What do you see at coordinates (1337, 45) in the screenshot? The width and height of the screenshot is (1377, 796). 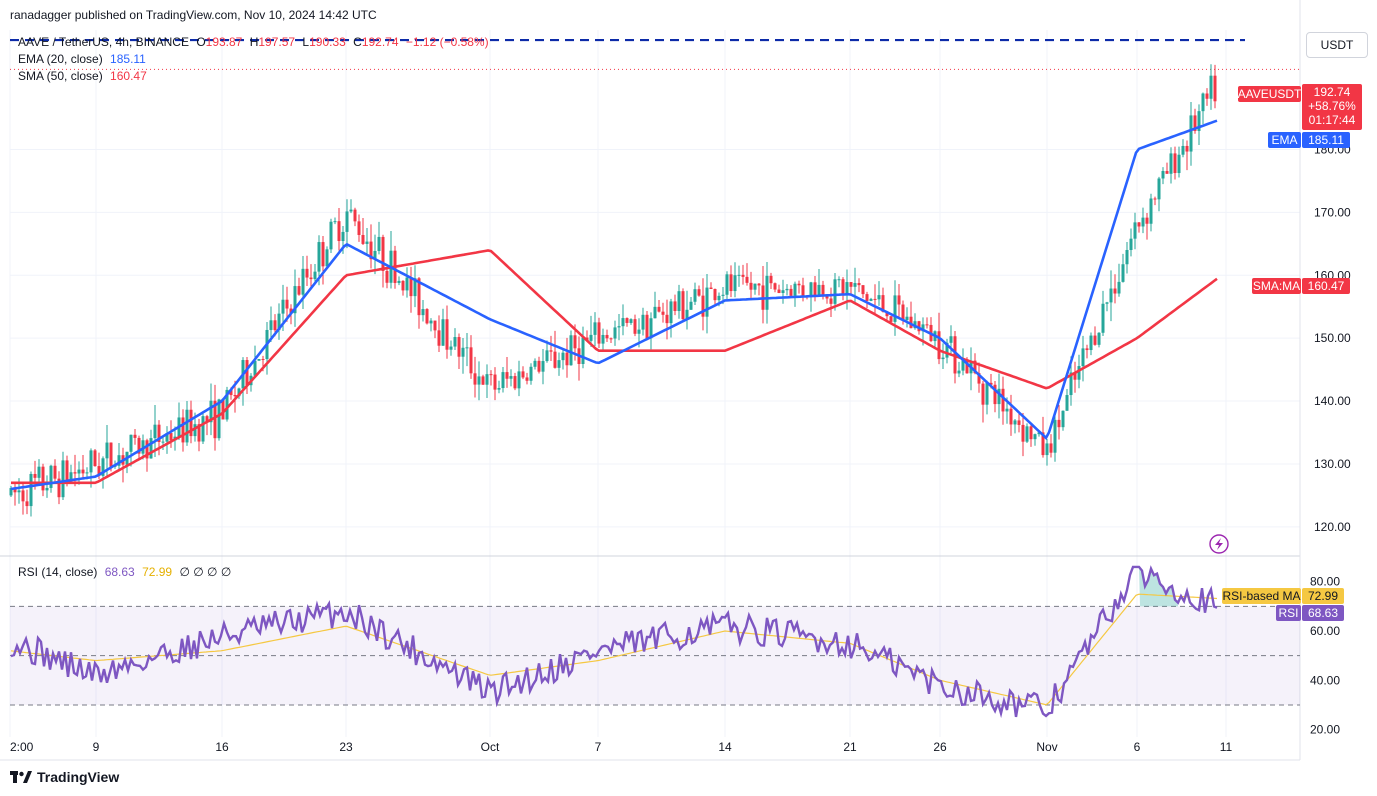 I see `currency-selector: USDT` at bounding box center [1337, 45].